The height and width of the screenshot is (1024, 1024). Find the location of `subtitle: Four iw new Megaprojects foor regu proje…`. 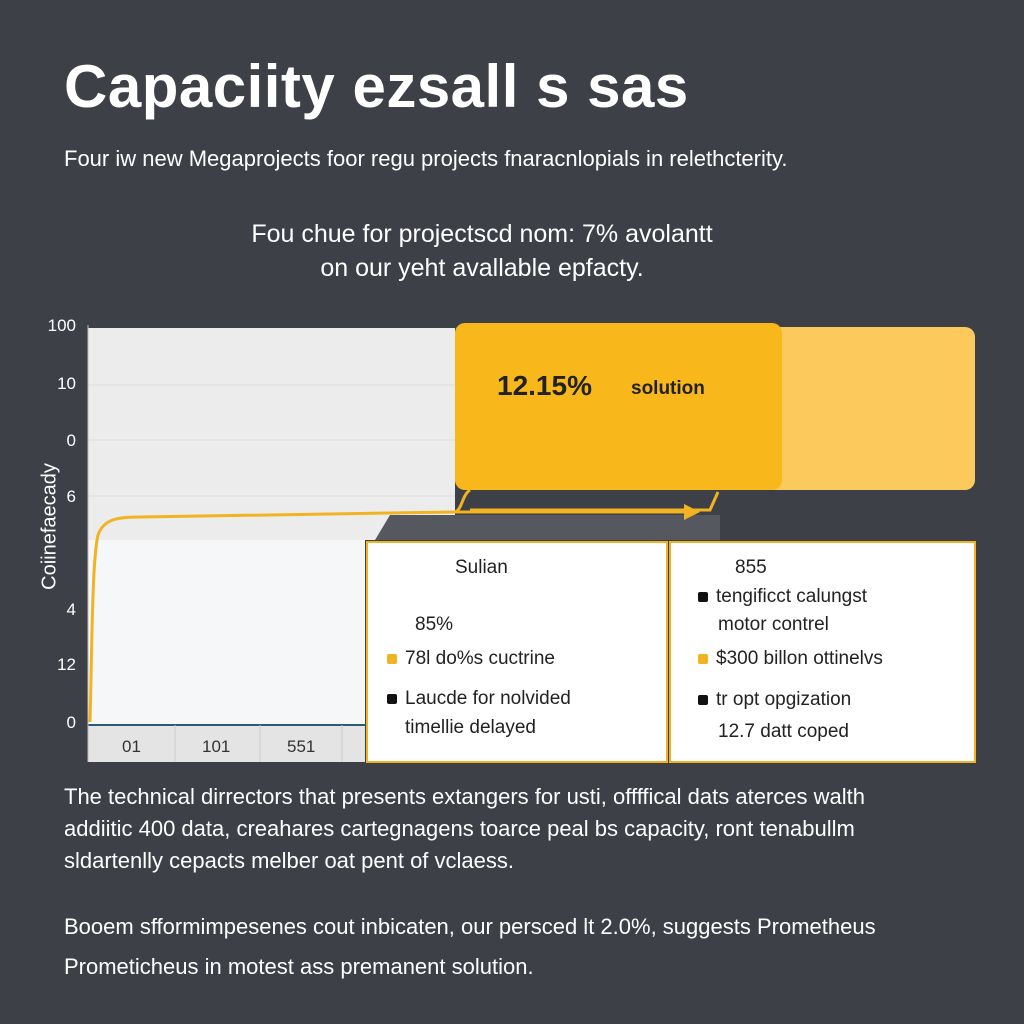

subtitle: Four iw new Megaprojects foor regu proje… is located at coordinates (426, 158).